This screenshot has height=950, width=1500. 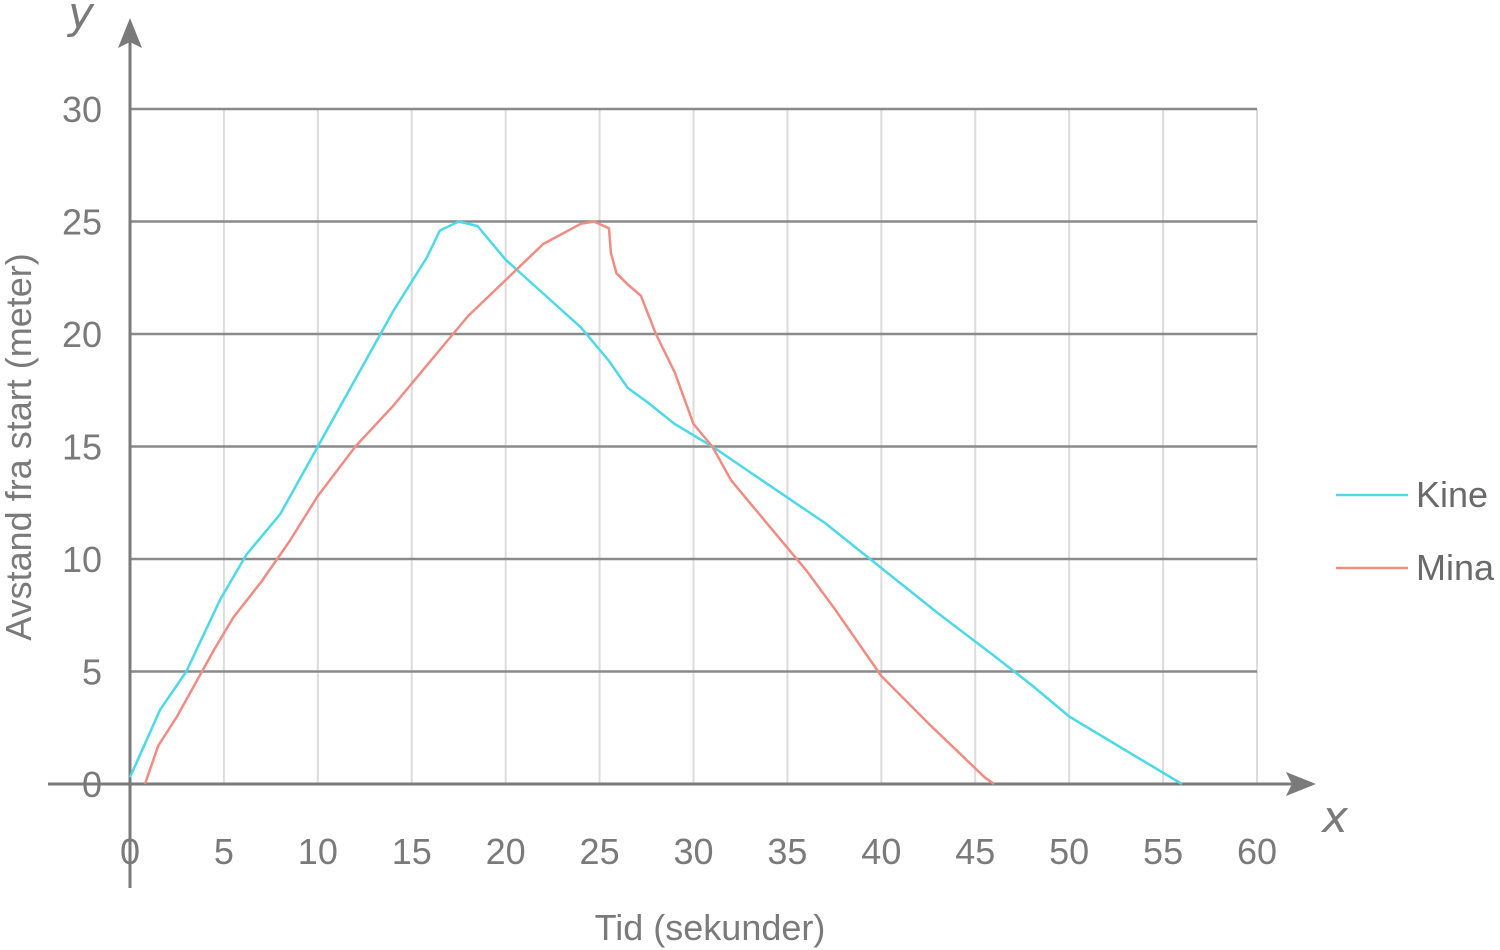 I want to click on y-axis-title: Avstand fra start (meter), so click(x=19, y=446).